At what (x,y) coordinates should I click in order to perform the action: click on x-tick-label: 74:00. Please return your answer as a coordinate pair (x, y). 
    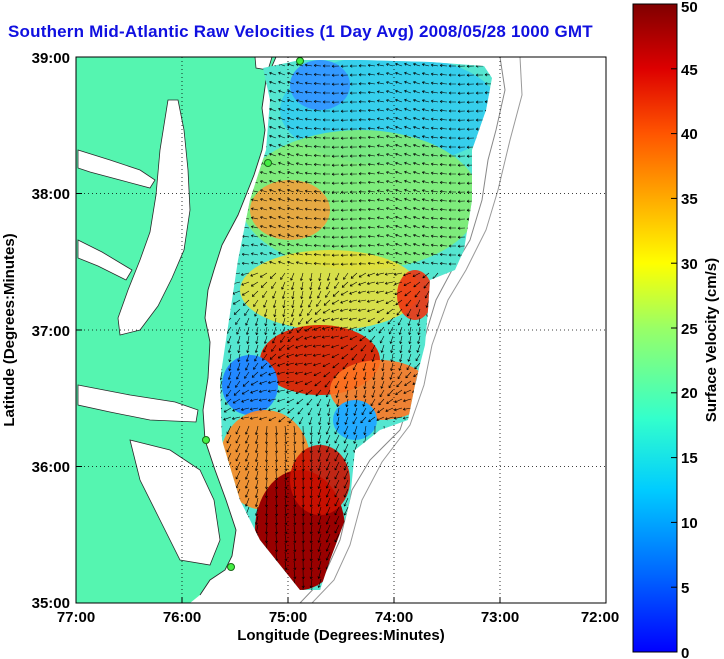
    Looking at the image, I should click on (394, 617).